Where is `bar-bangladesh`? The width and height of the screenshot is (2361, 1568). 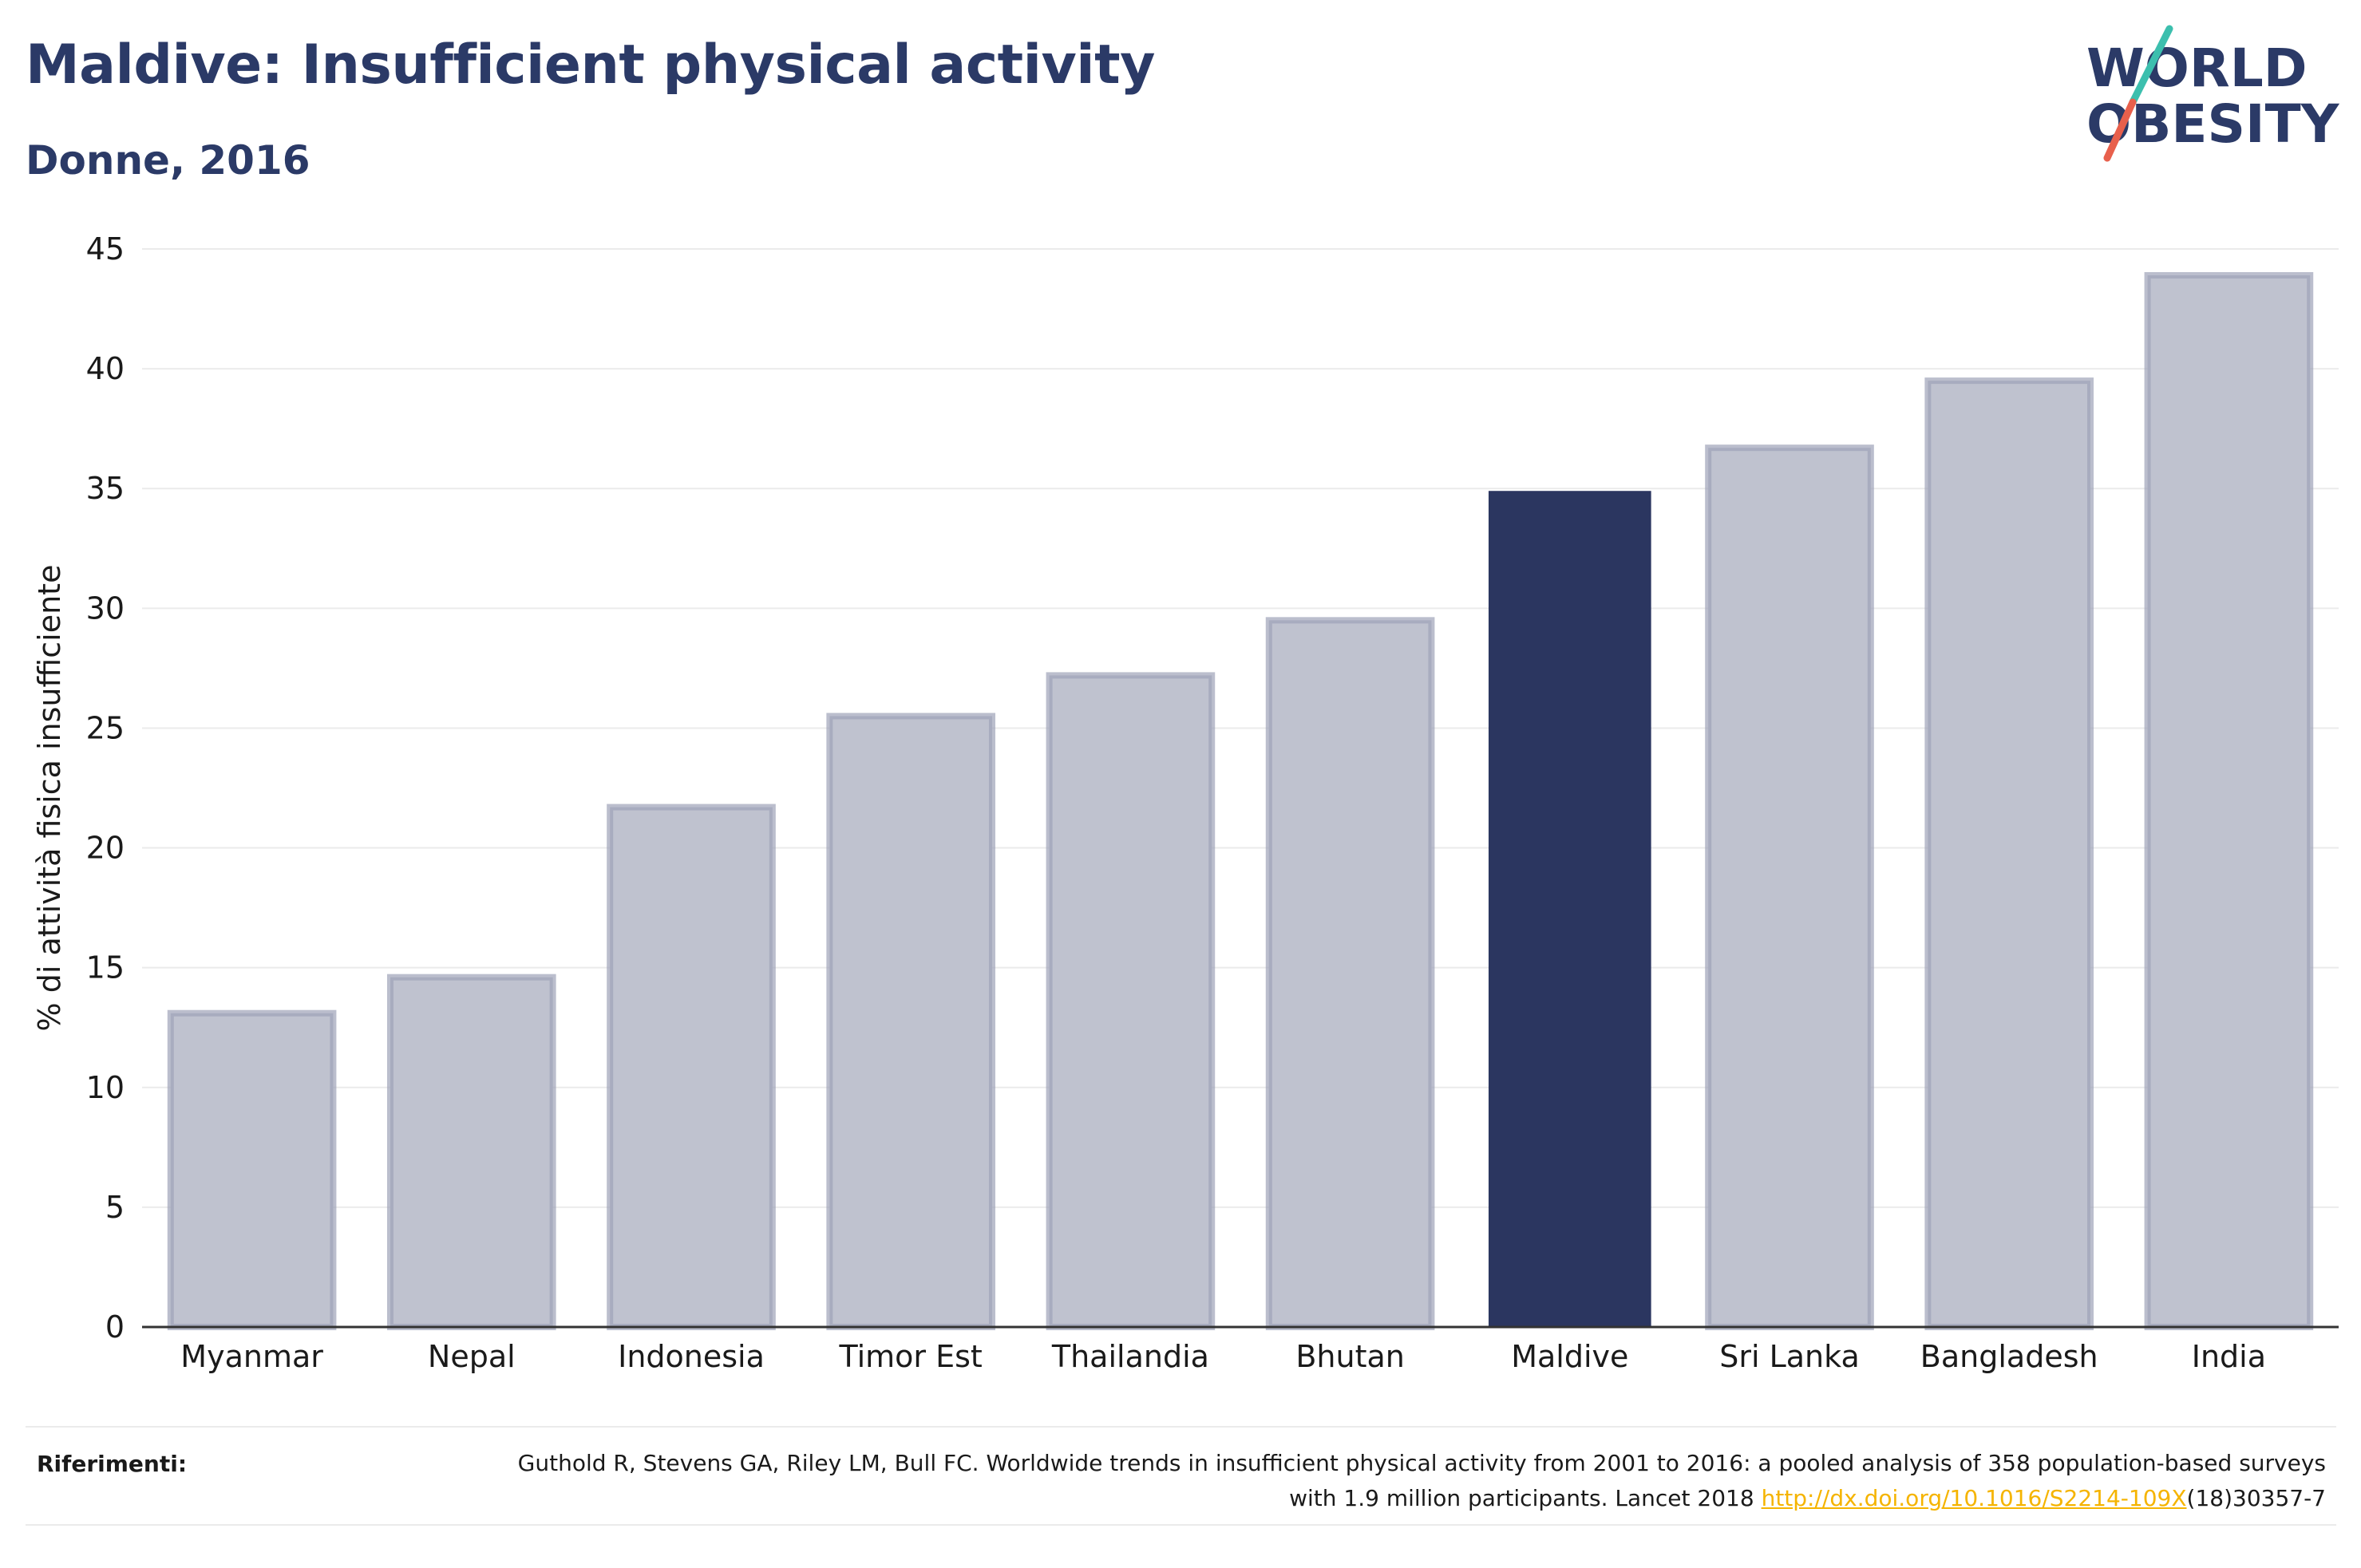
bar-bangladesh is located at coordinates (2009, 854).